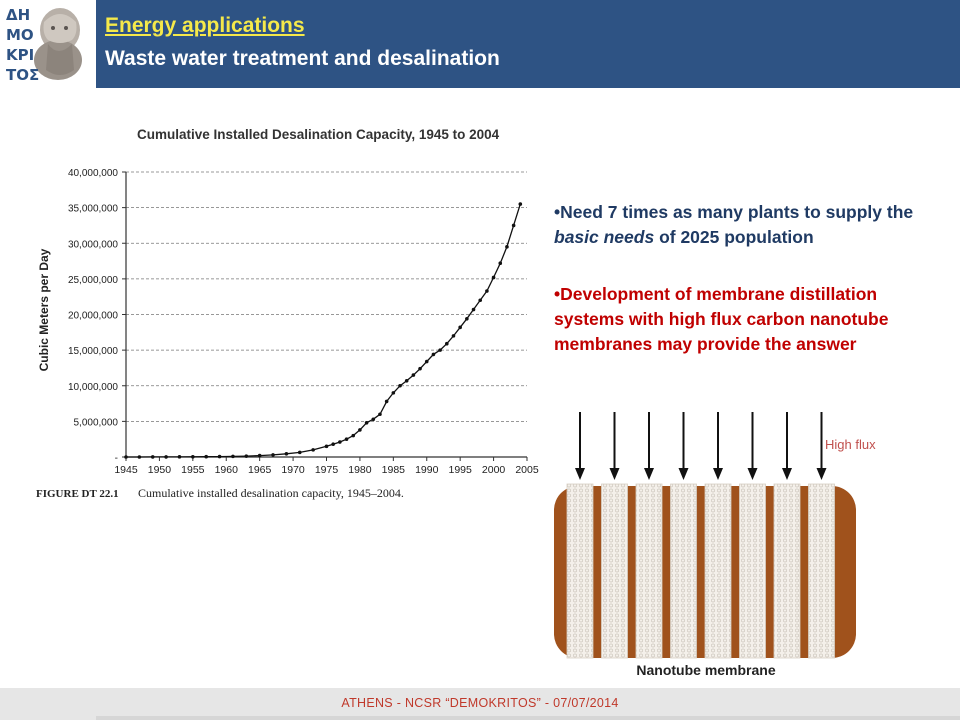  What do you see at coordinates (93, 351) in the screenshot?
I see `chart-y-tick-label: 15,000,000` at bounding box center [93, 351].